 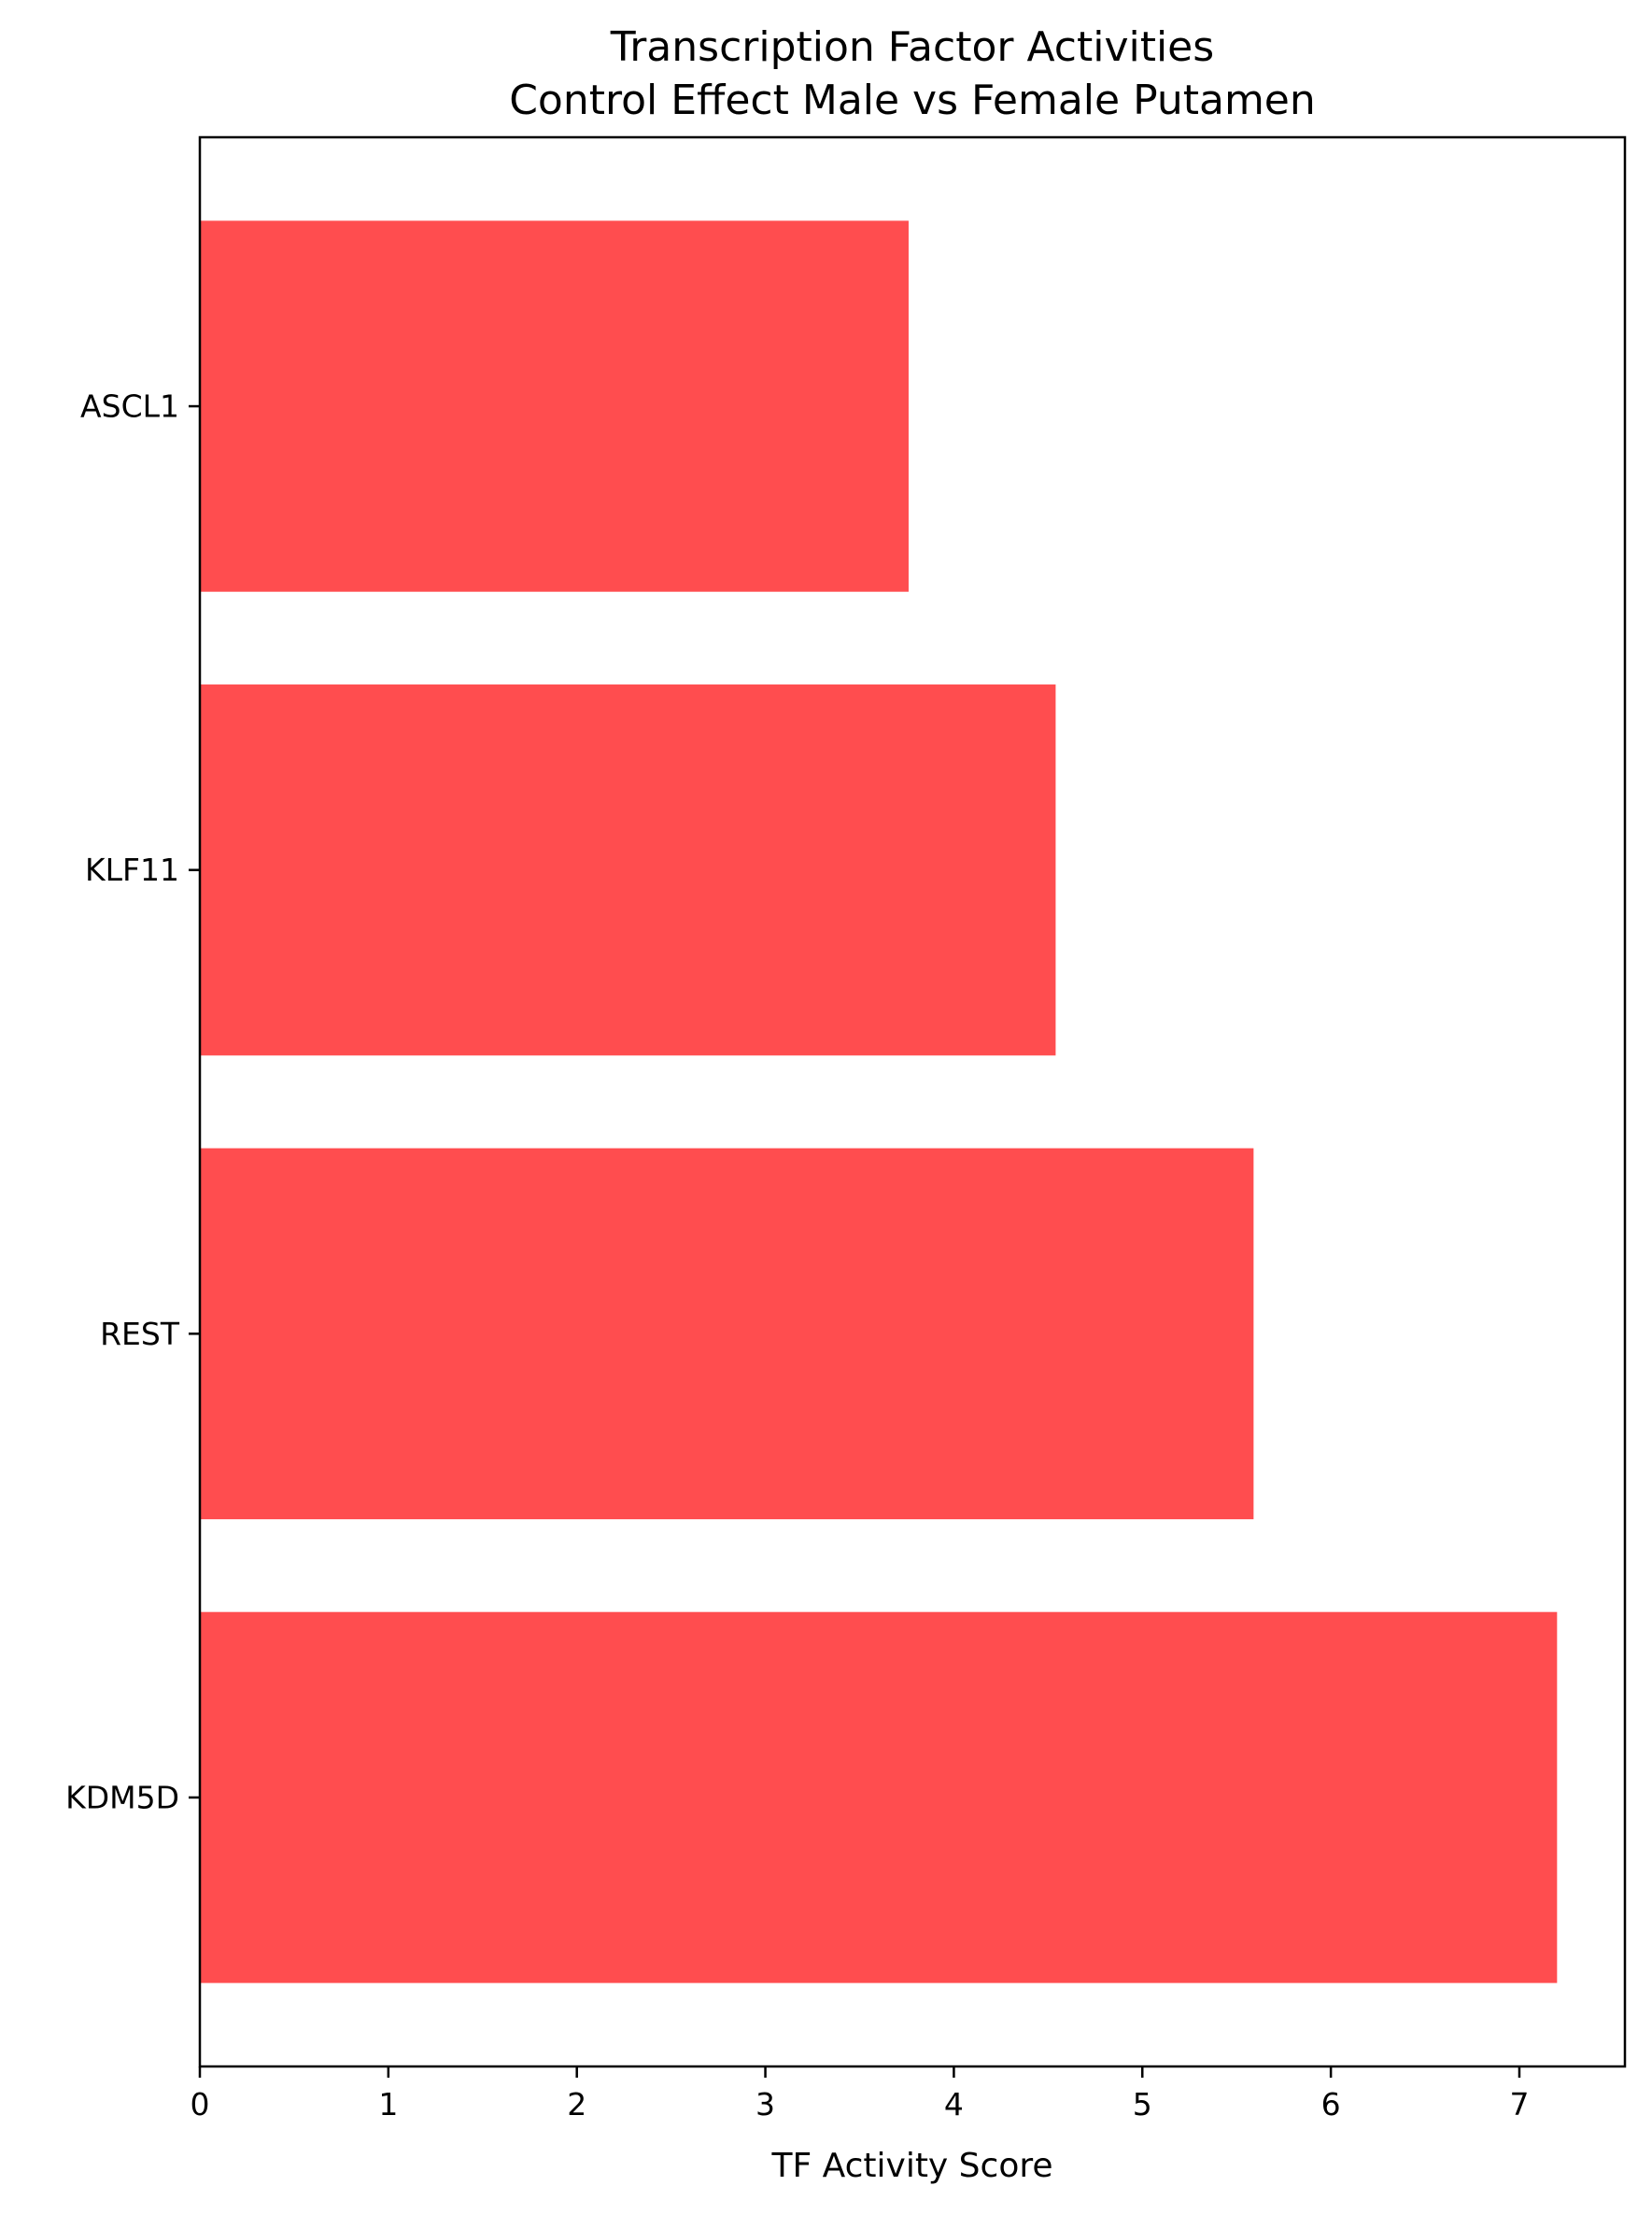 What do you see at coordinates (129, 406) in the screenshot?
I see `y-tick-label: ASCL1` at bounding box center [129, 406].